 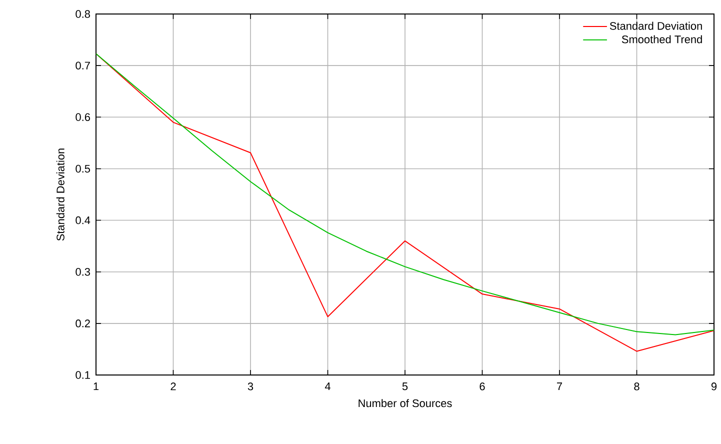 What do you see at coordinates (405, 386) in the screenshot?
I see `x-tick-label: 5` at bounding box center [405, 386].